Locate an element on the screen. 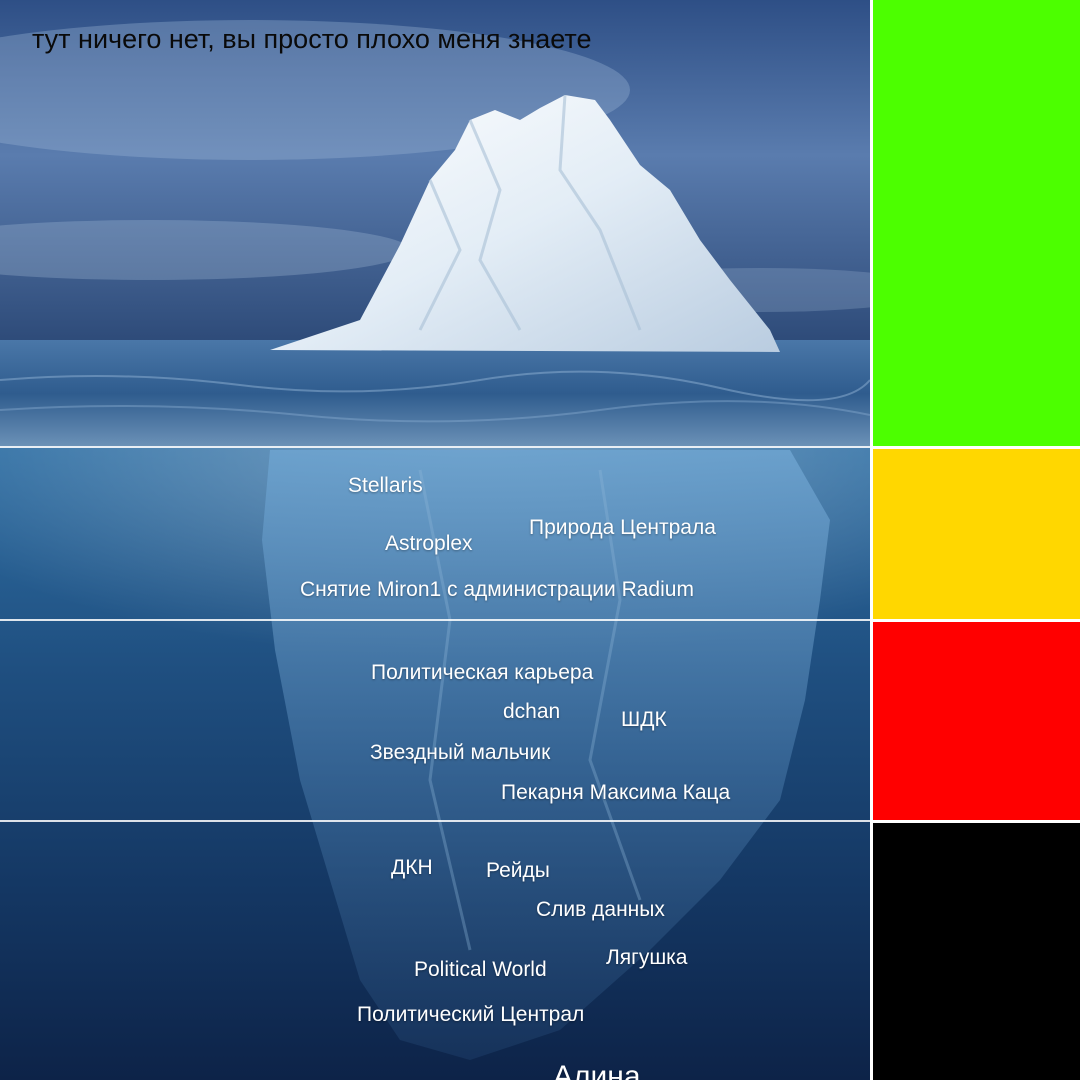 The image size is (1080, 1080). tier-bar-green is located at coordinates (976, 223).